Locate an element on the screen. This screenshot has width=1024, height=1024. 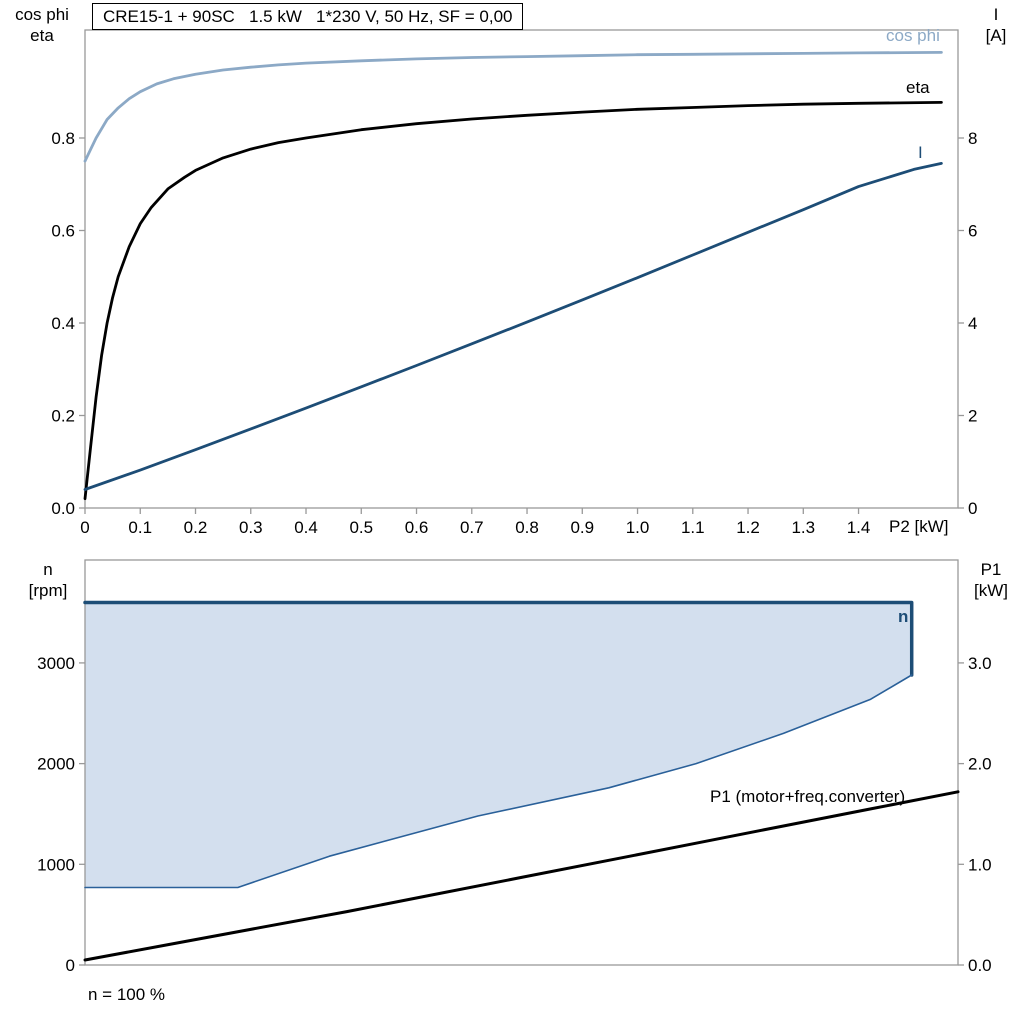
svg-text: 1.4 is located at coordinates (859, 527).